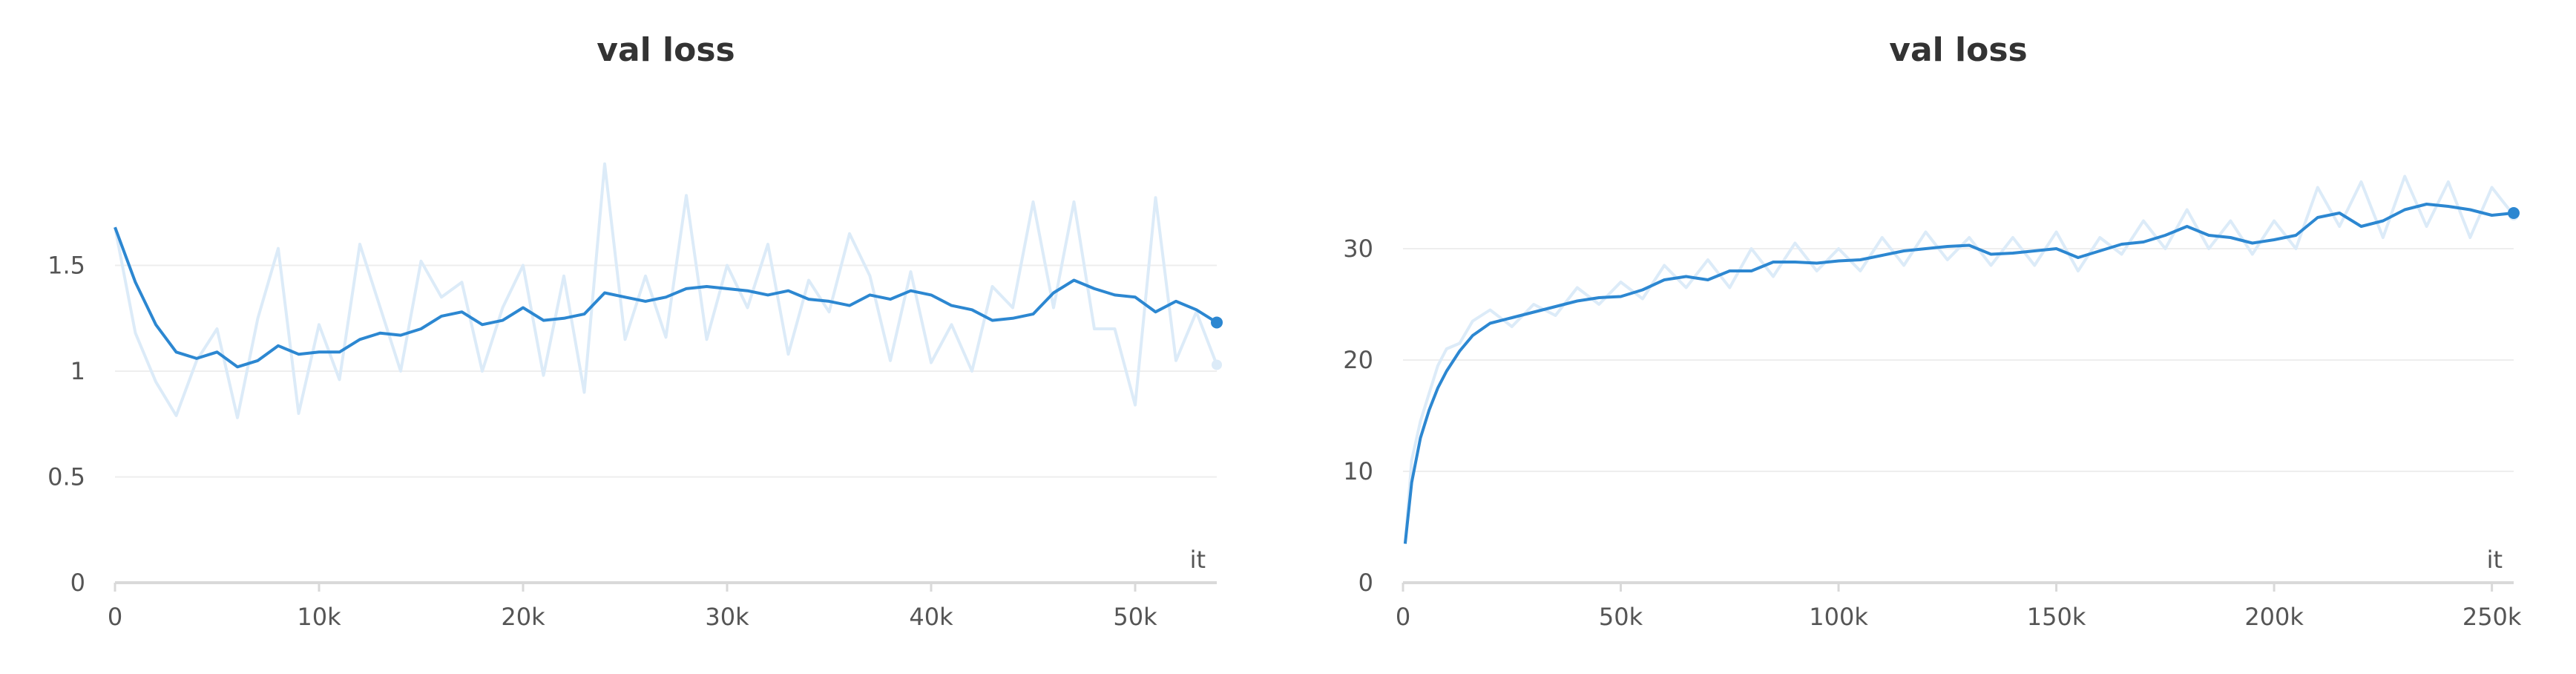  What do you see at coordinates (319, 617) in the screenshot?
I see `x-tick-label: 10k` at bounding box center [319, 617].